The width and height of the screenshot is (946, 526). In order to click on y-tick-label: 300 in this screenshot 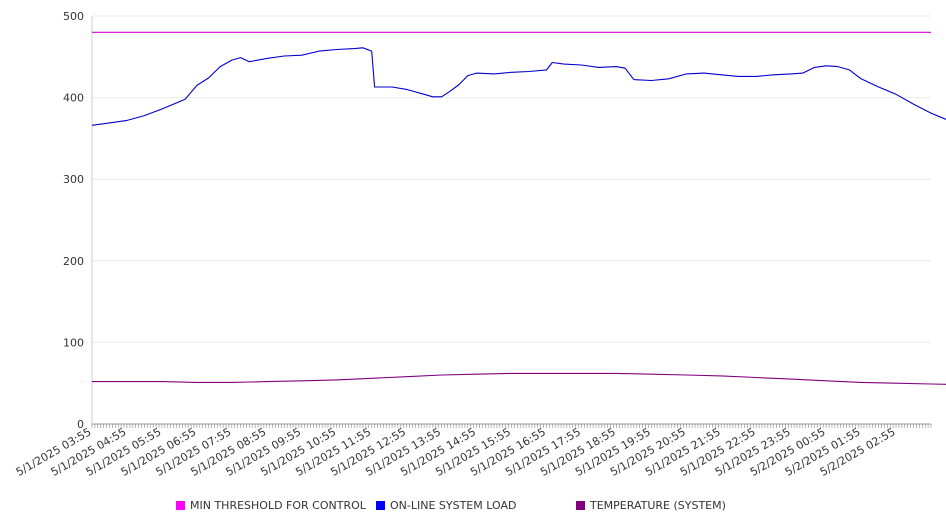, I will do `click(73, 179)`.